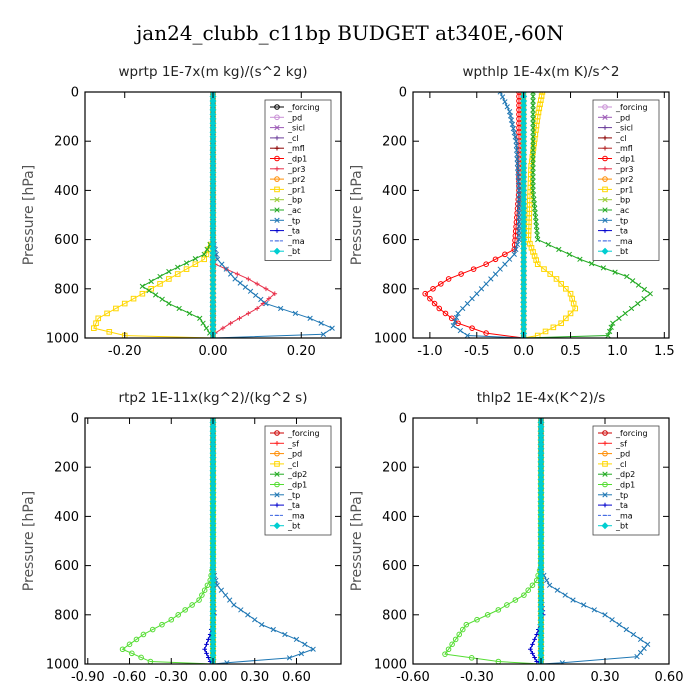 The width and height of the screenshot is (700, 700). What do you see at coordinates (213, 398) in the screenshot?
I see `panel-title: rtp2 1E-11x(kg^2)/(kg^2 s)` at bounding box center [213, 398].